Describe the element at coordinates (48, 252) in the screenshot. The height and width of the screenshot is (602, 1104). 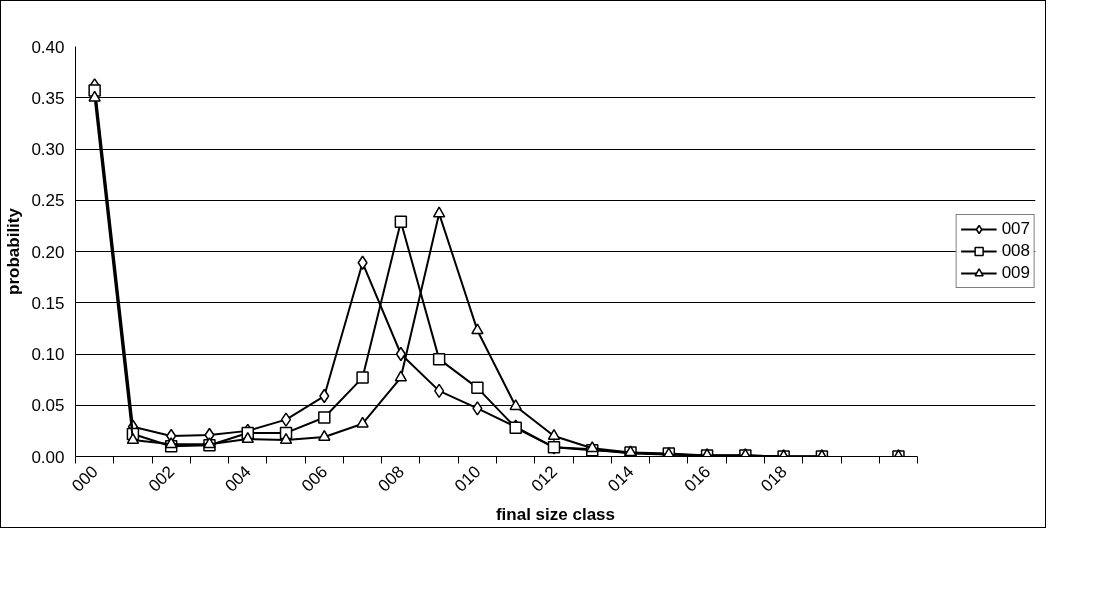
I see `y-tick-label: 0.20` at that location.